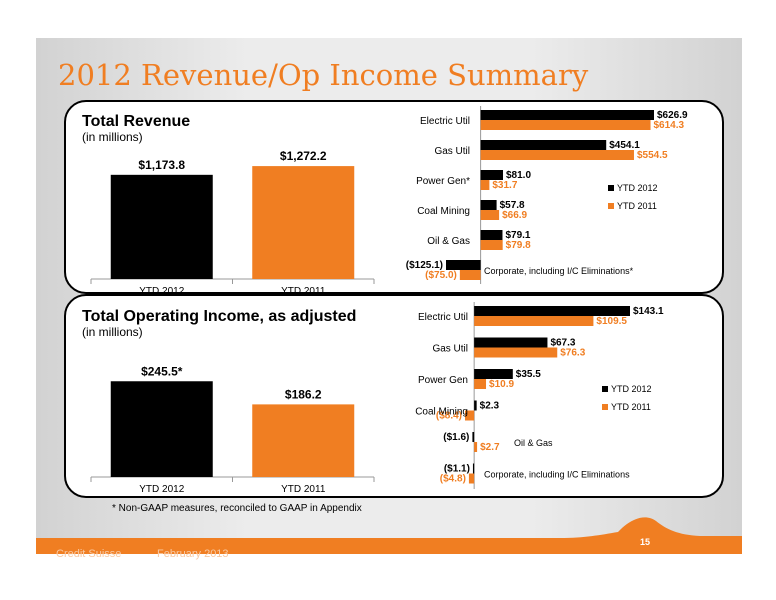  Describe the element at coordinates (450, 349) in the screenshot. I see `op_segments-category-label: Gas Util` at that location.